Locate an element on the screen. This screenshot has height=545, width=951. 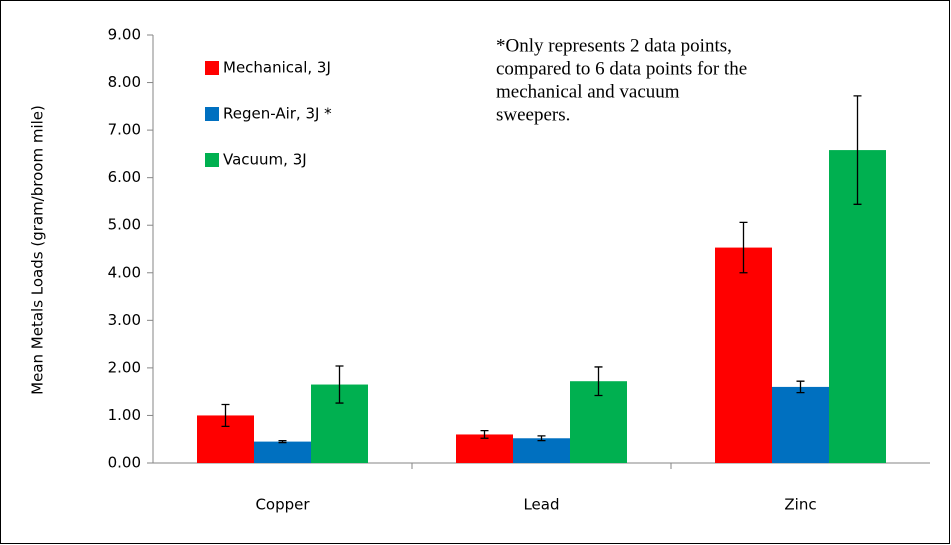
annotation: mechanical and vacuum is located at coordinates (588, 91).